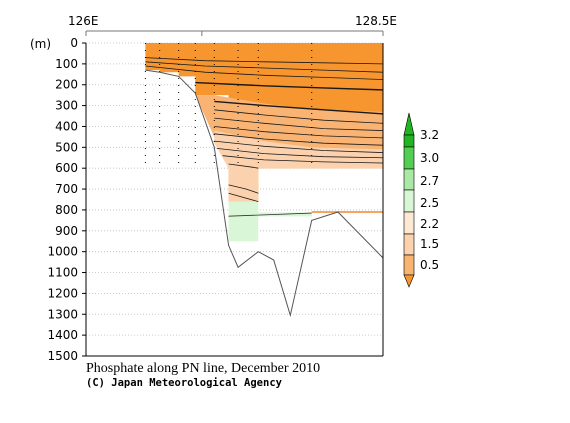  I want to click on y-tick-label-200: 200, so click(66, 85).